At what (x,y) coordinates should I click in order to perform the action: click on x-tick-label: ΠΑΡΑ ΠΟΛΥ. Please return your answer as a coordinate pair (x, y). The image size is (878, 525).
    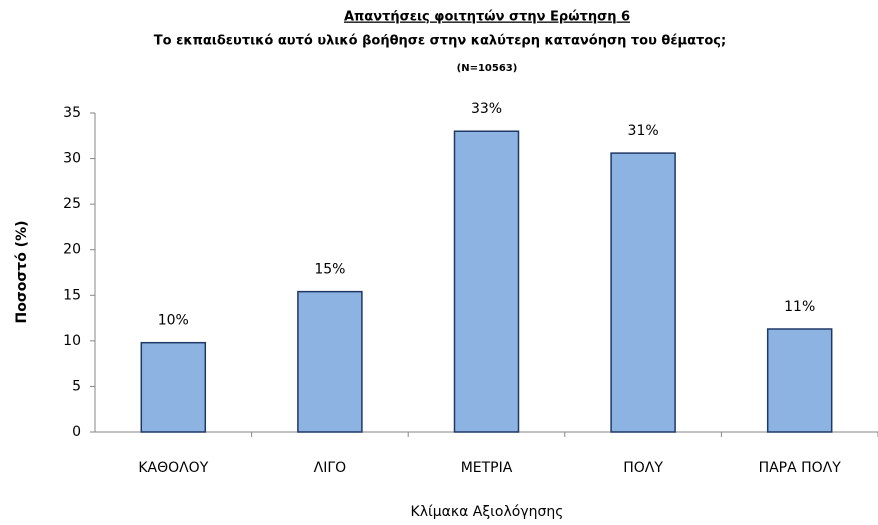
    Looking at the image, I should click on (800, 468).